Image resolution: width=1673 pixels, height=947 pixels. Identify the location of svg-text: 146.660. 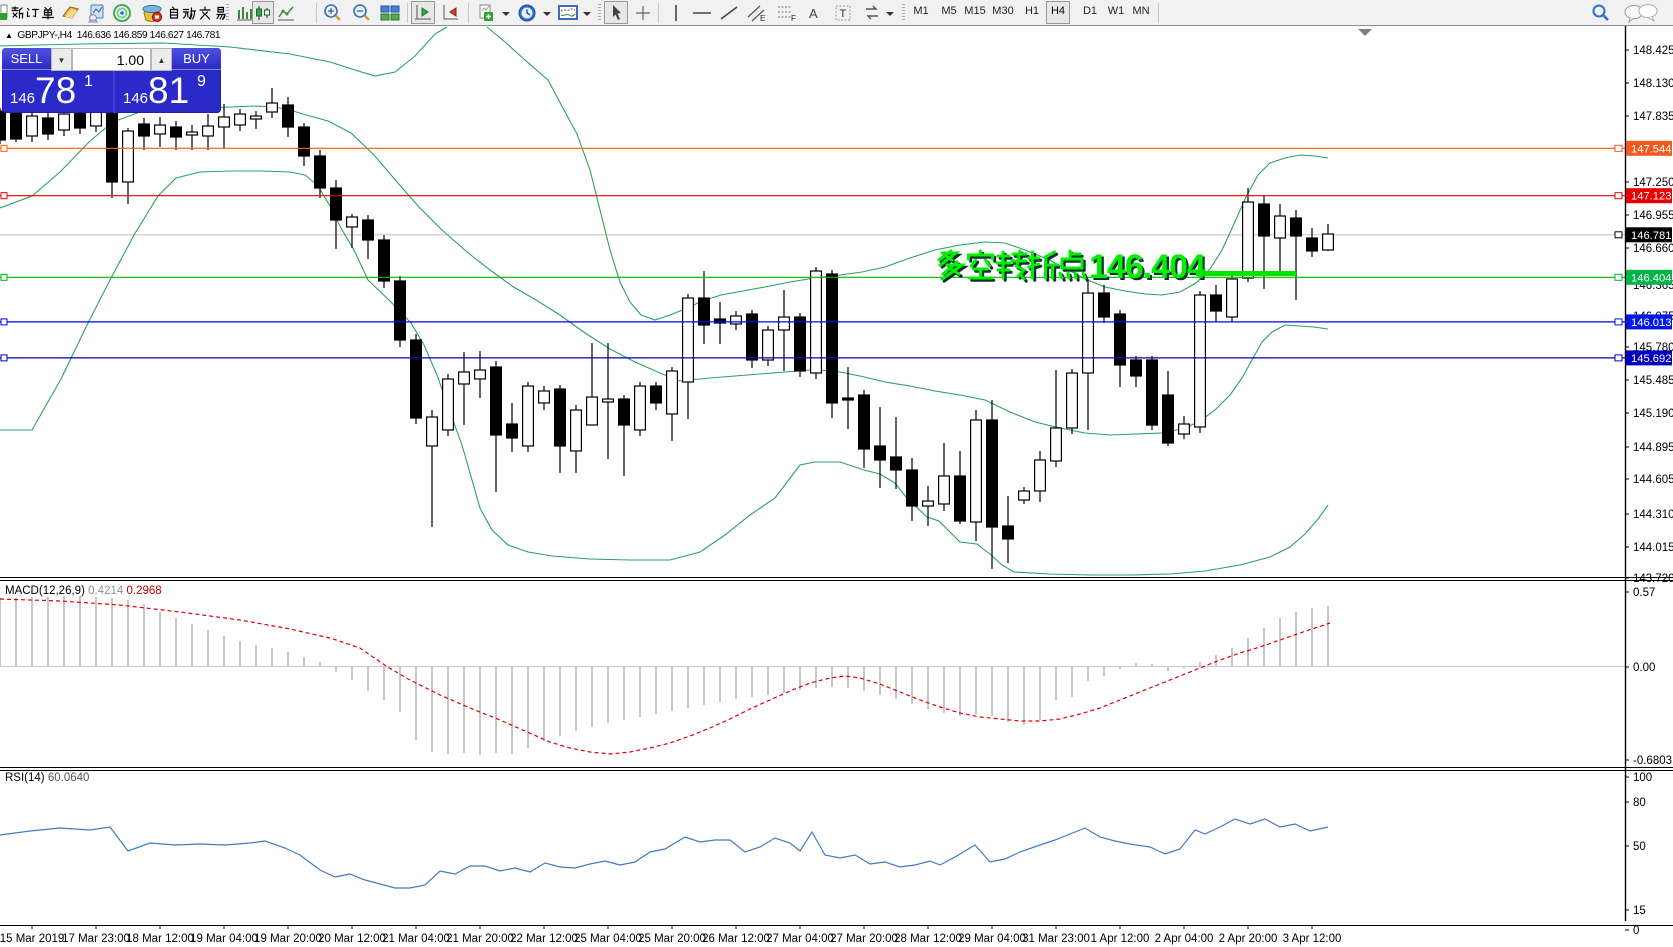
(1653, 249).